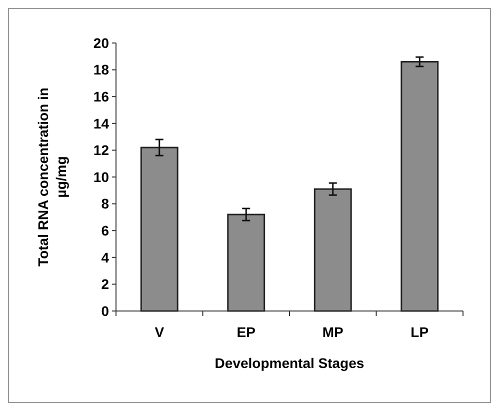 This screenshot has height=411, width=499. I want to click on y-tick-label: 16, so click(101, 96).